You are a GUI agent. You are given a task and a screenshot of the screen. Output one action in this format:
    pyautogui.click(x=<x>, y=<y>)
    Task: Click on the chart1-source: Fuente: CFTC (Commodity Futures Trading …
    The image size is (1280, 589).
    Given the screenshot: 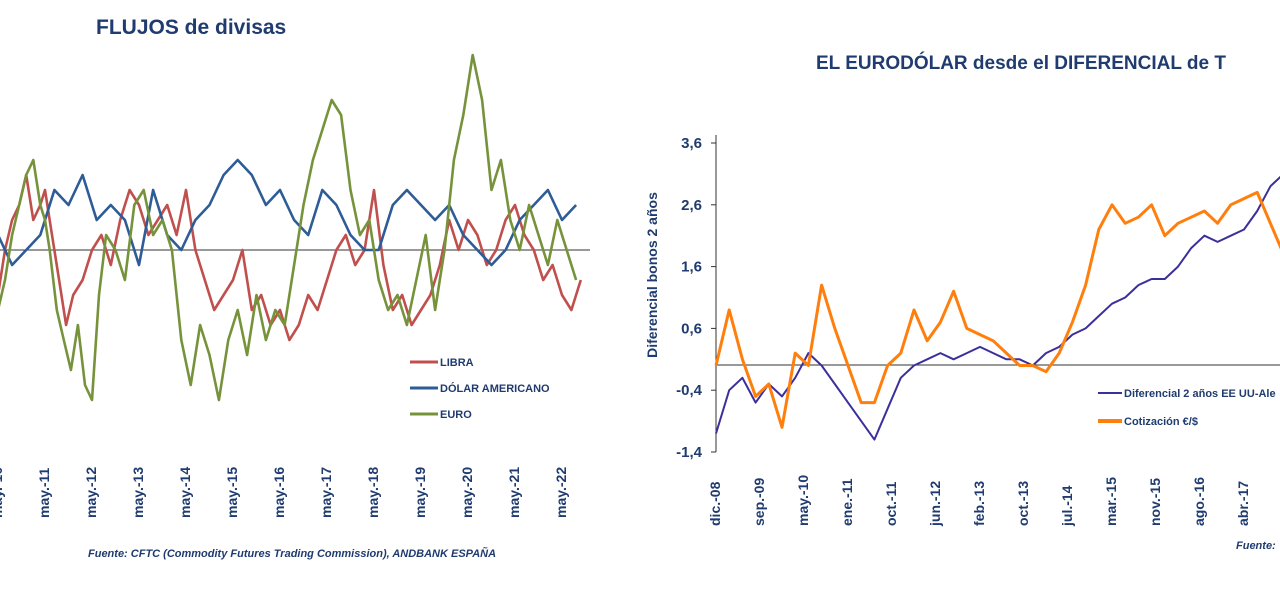 What is the action you would take?
    pyautogui.click(x=292, y=554)
    